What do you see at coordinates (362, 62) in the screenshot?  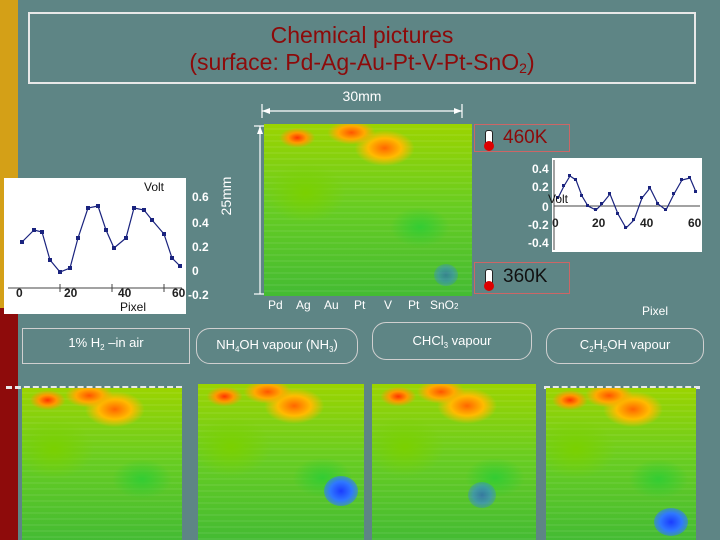 I see `title-line-2: (surface: Pd-Ag-Au-Pt-V-Pt-SnO2)` at bounding box center [362, 62].